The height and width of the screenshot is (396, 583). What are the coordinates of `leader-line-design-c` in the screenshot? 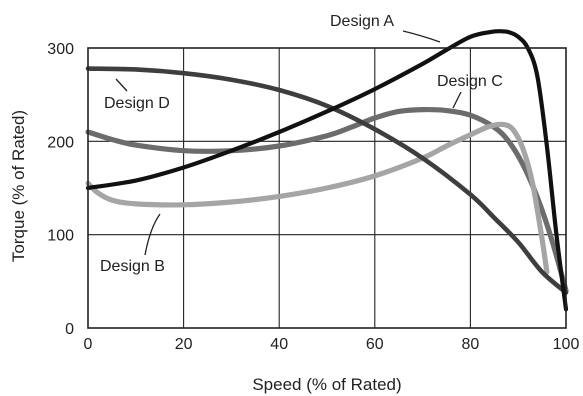 It's located at (457, 100).